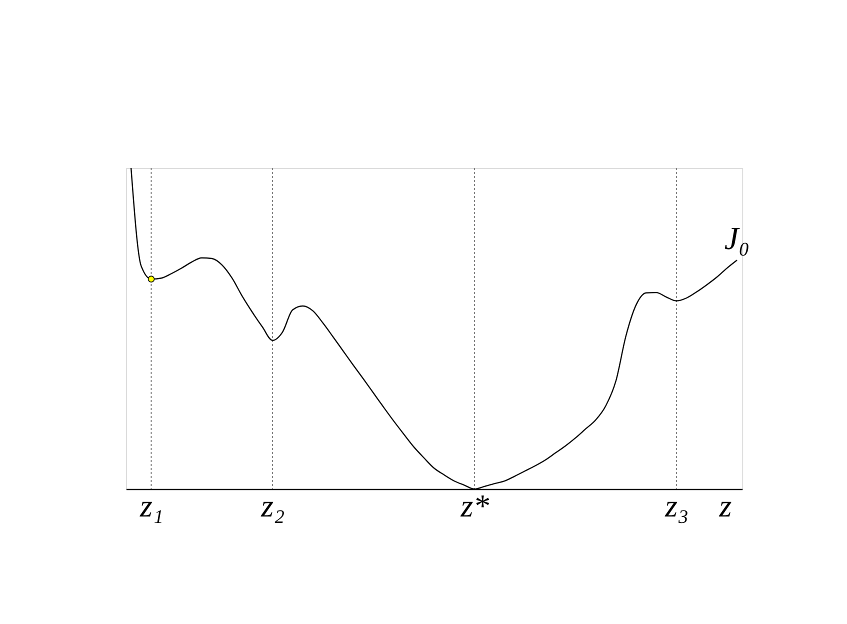  I want to click on x-tick-label: z*, so click(475, 506).